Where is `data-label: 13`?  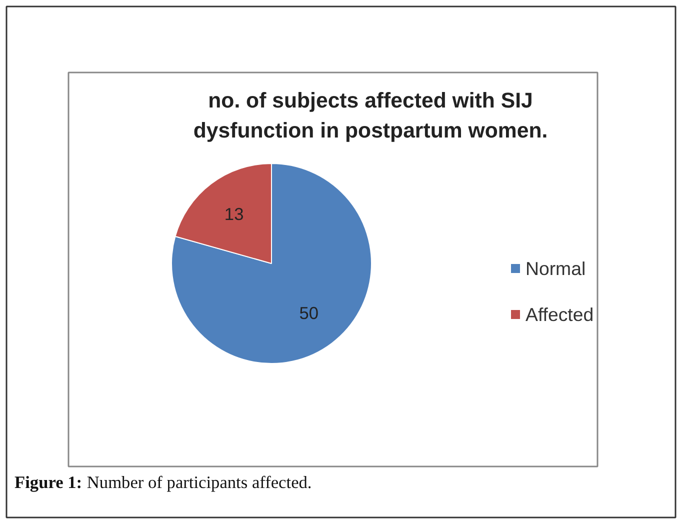 data-label: 13 is located at coordinates (234, 214).